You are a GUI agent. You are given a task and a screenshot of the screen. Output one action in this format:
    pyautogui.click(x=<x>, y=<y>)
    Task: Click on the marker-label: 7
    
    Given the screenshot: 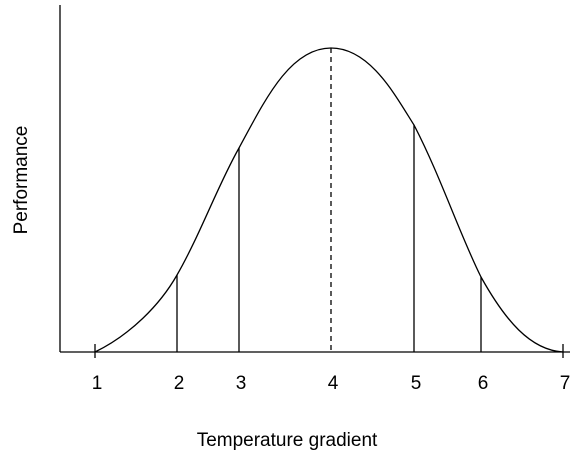 What is the action you would take?
    pyautogui.click(x=565, y=383)
    